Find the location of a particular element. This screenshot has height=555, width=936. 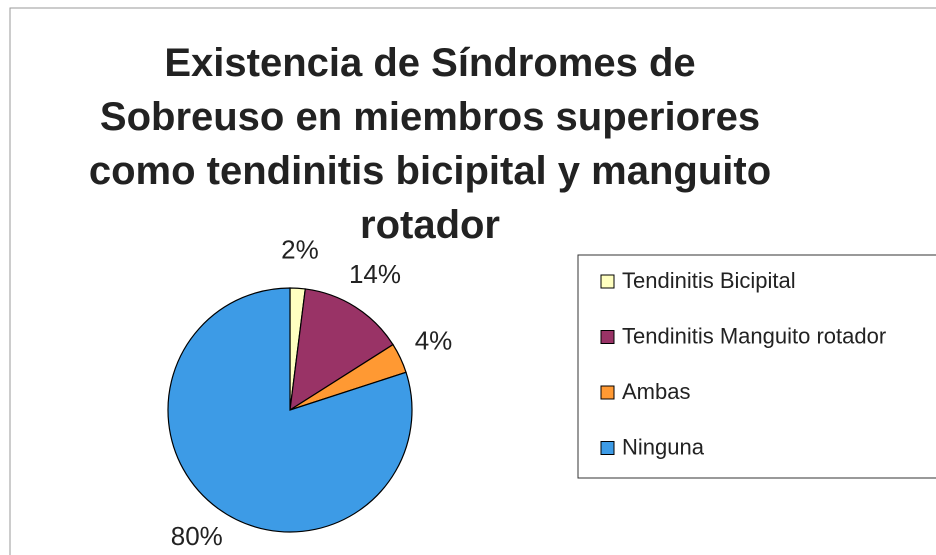

data-label: 14% is located at coordinates (375, 274).